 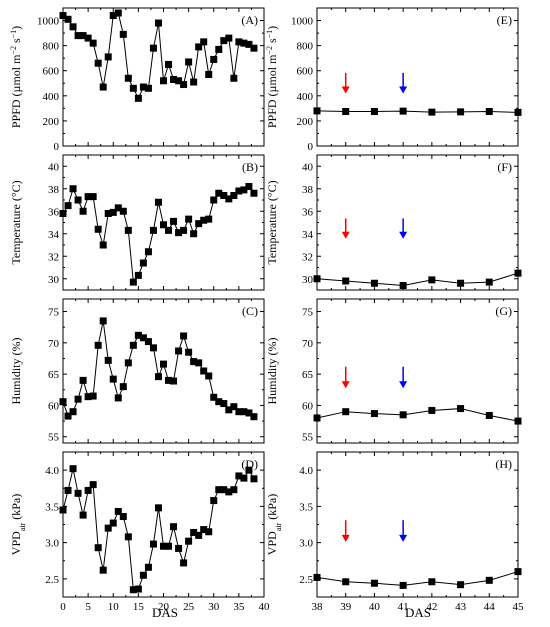 What do you see at coordinates (114, 607) in the screenshot?
I see `x-tick-label: 10` at bounding box center [114, 607].